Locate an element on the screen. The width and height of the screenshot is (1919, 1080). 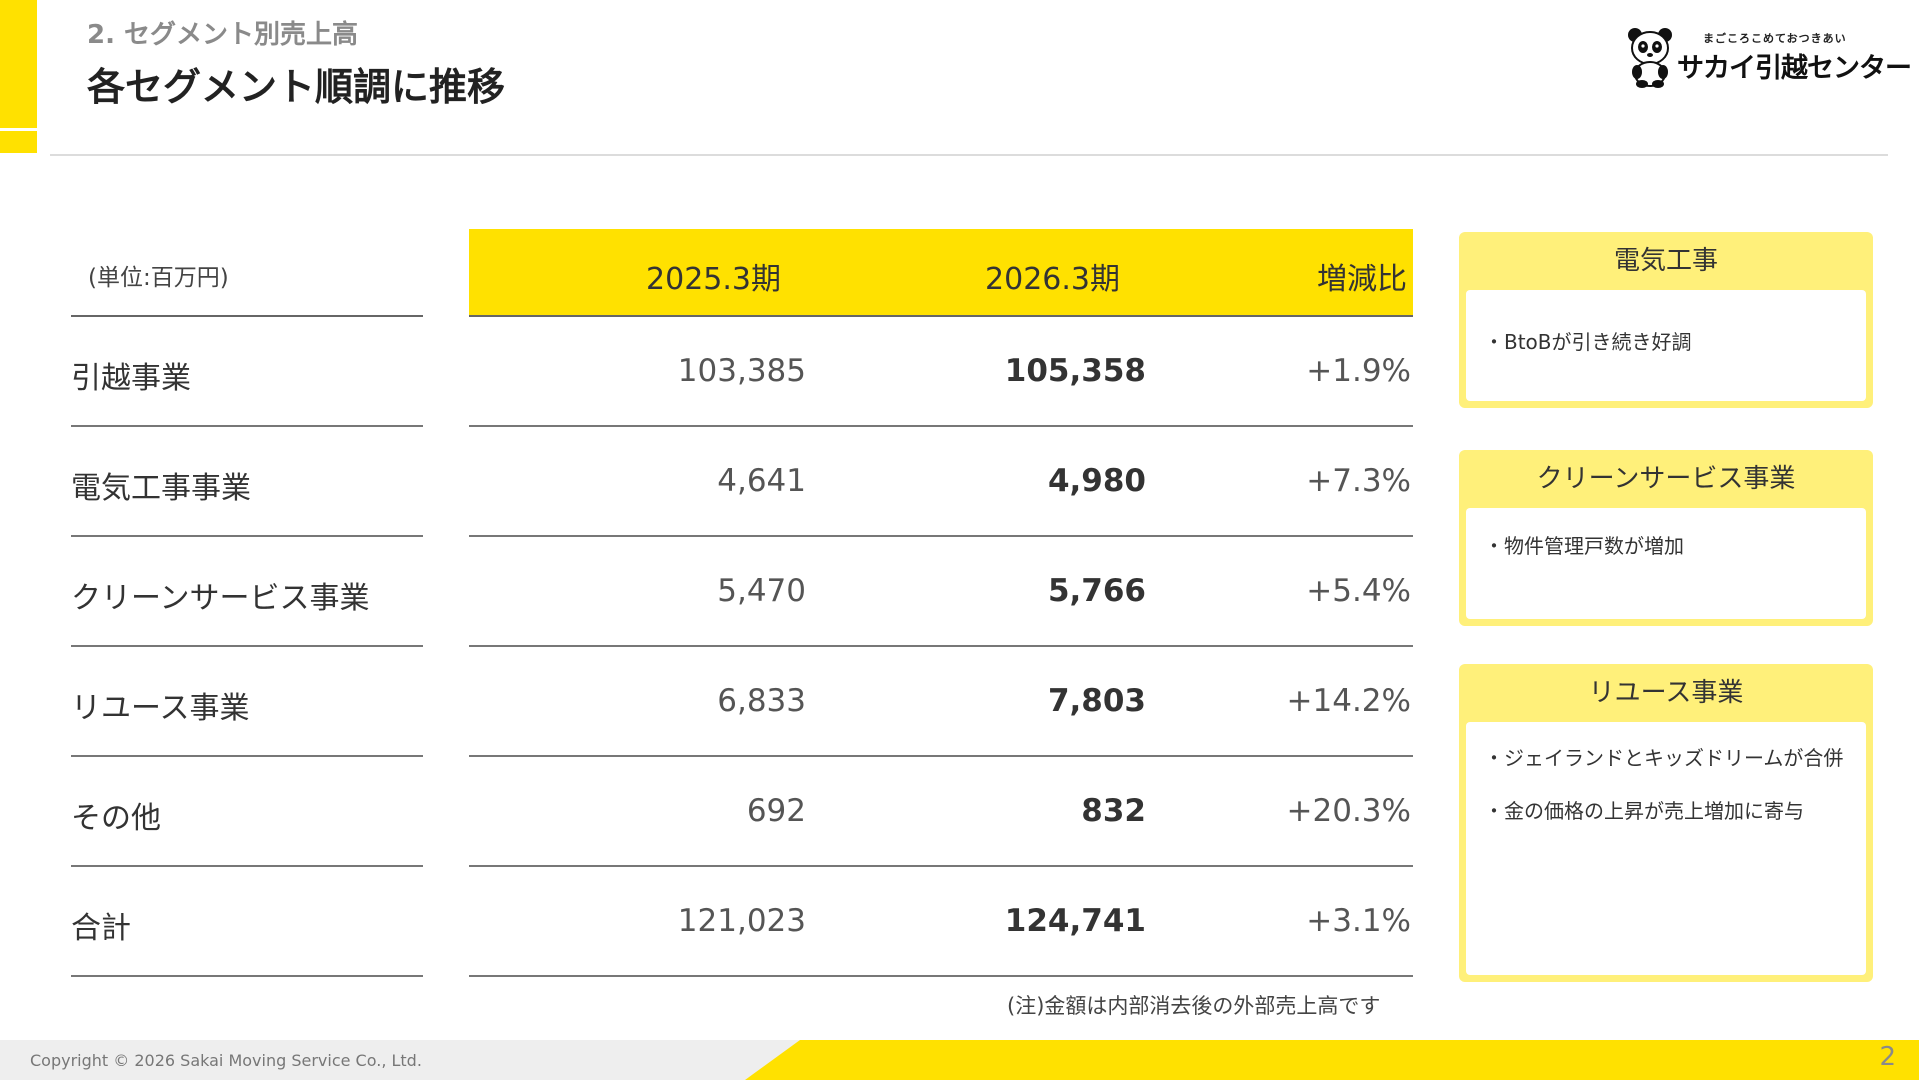
table-row-total: 合計 121,023 124,741 +3.1% is located at coordinates (715, 922).